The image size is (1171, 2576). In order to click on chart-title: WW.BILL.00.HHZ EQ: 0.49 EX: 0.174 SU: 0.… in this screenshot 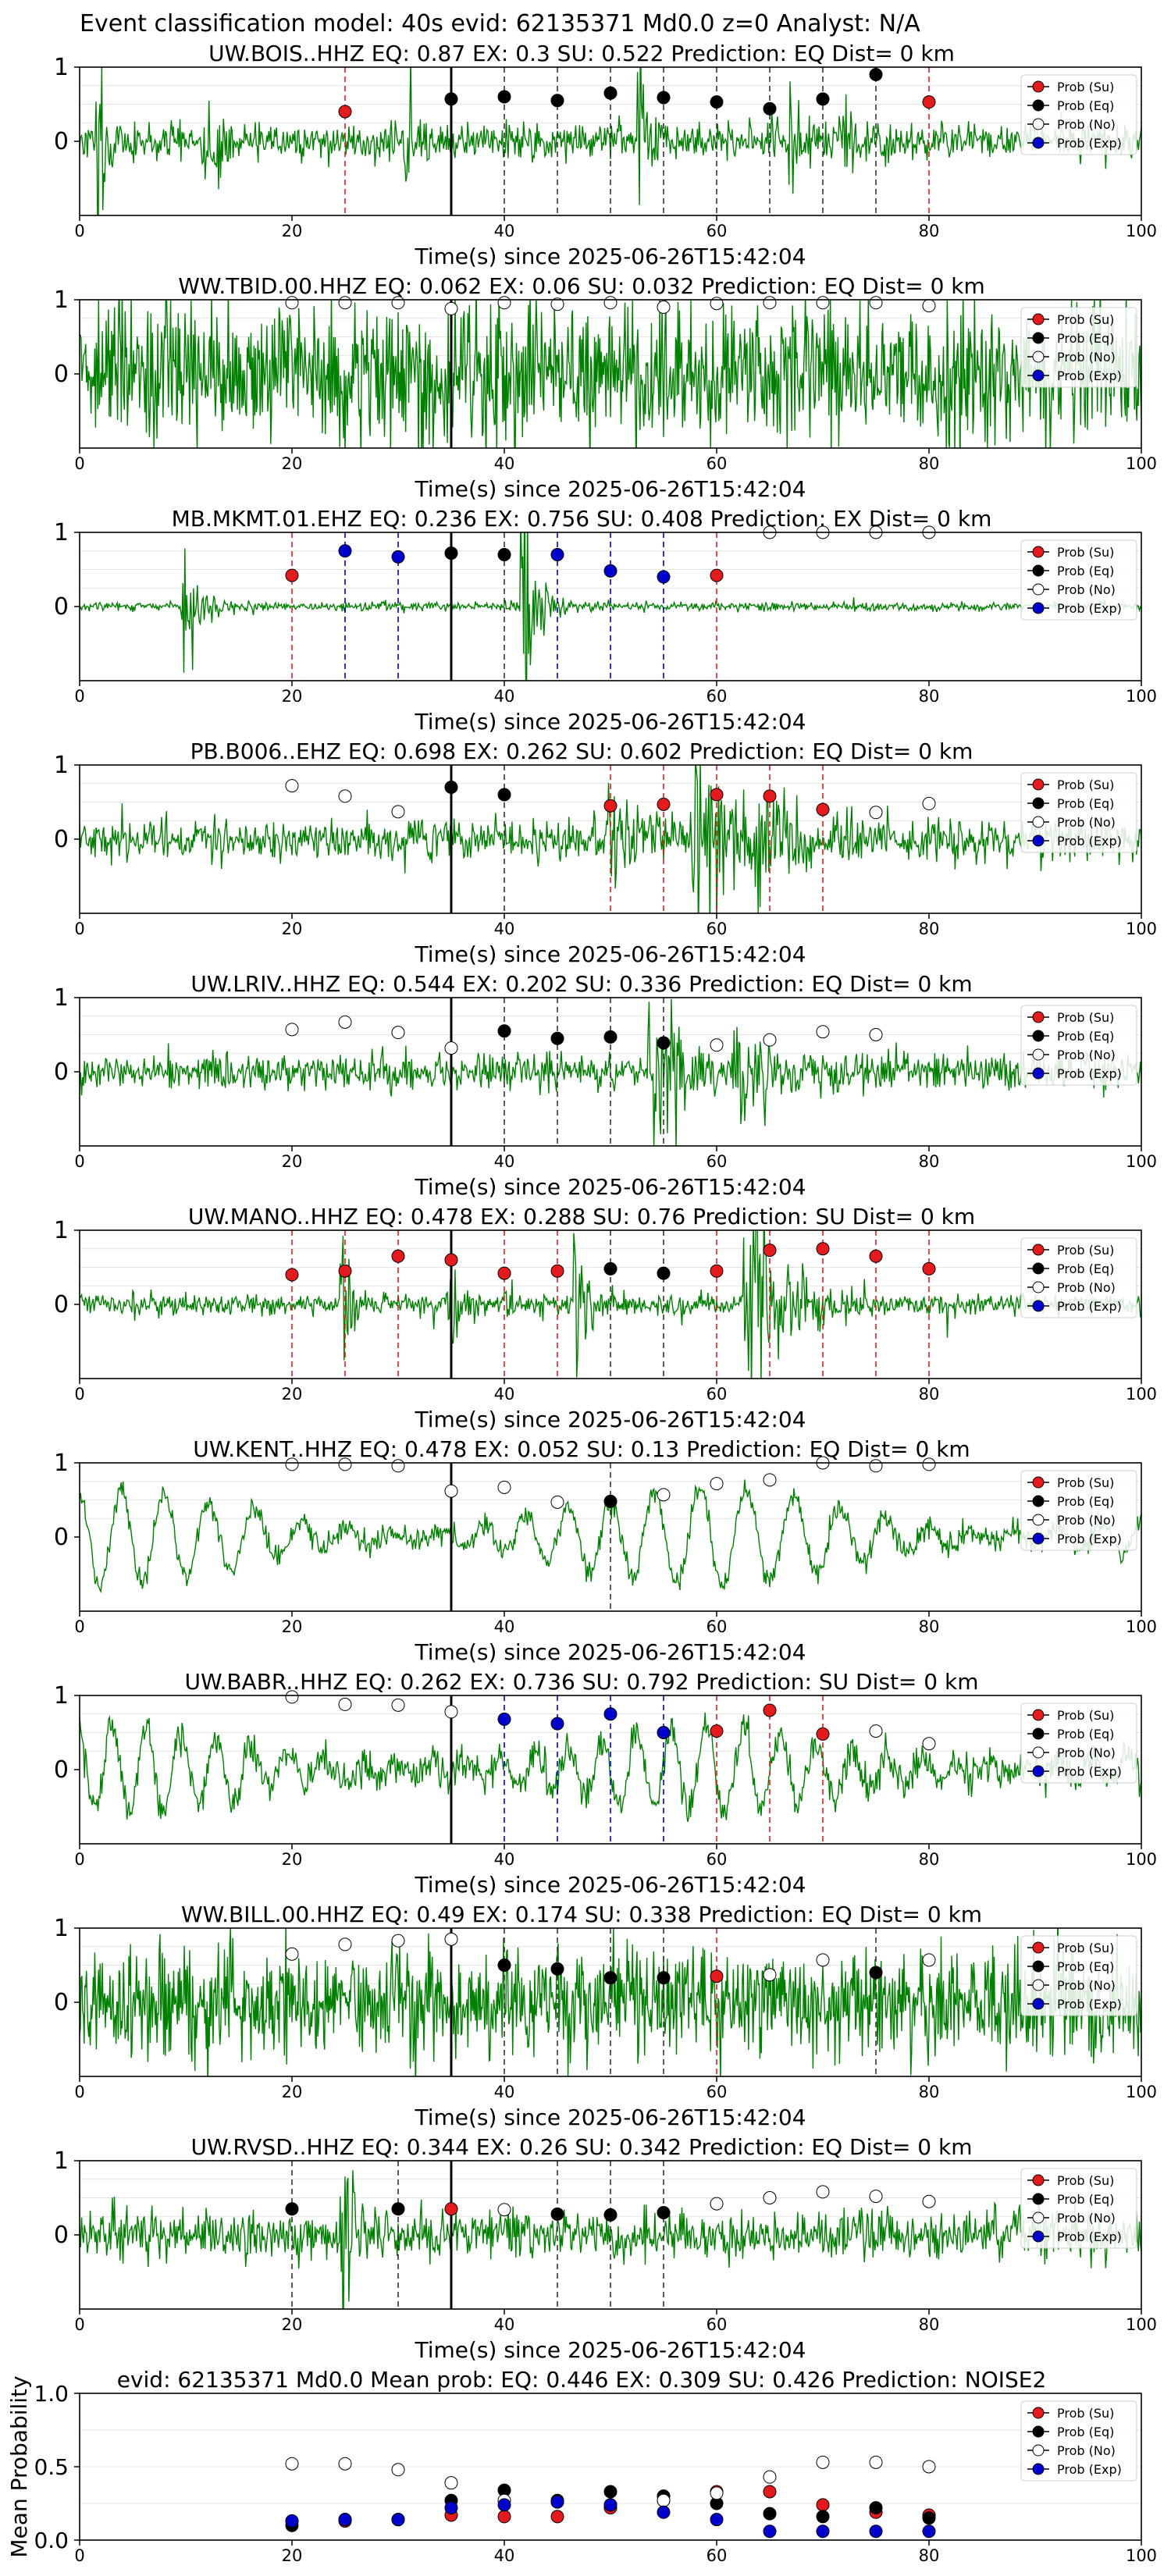, I will do `click(581, 1915)`.